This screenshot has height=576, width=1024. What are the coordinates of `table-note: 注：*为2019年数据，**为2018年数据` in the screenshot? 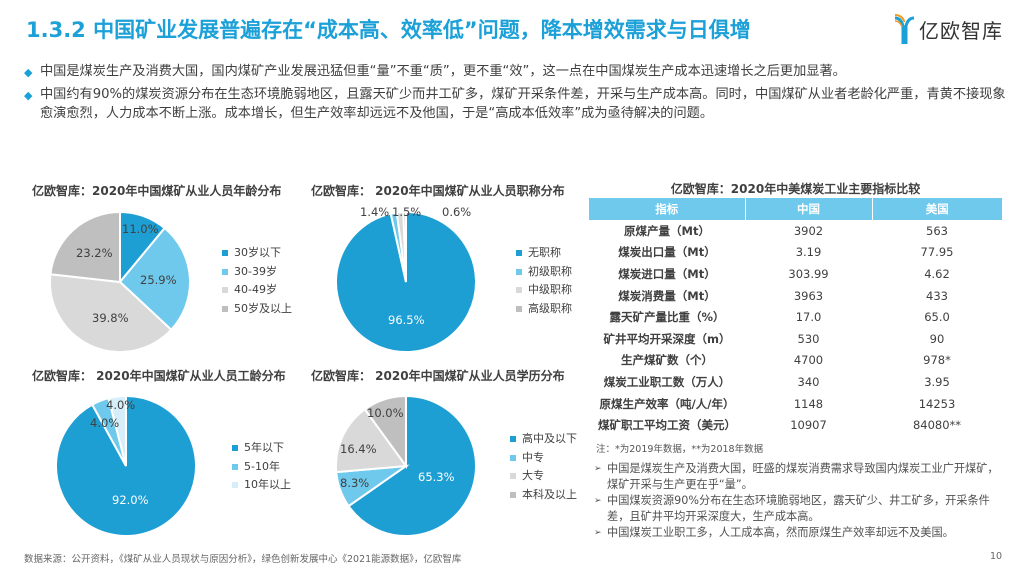 It's located at (680, 449).